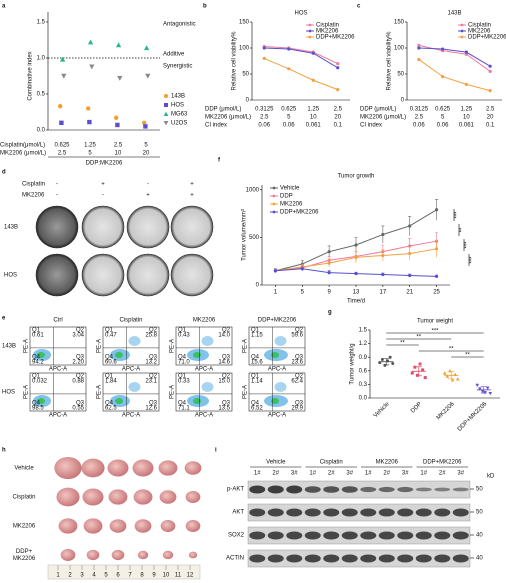  What do you see at coordinates (275, 474) in the screenshot?
I see `lane-label: 2#` at bounding box center [275, 474].